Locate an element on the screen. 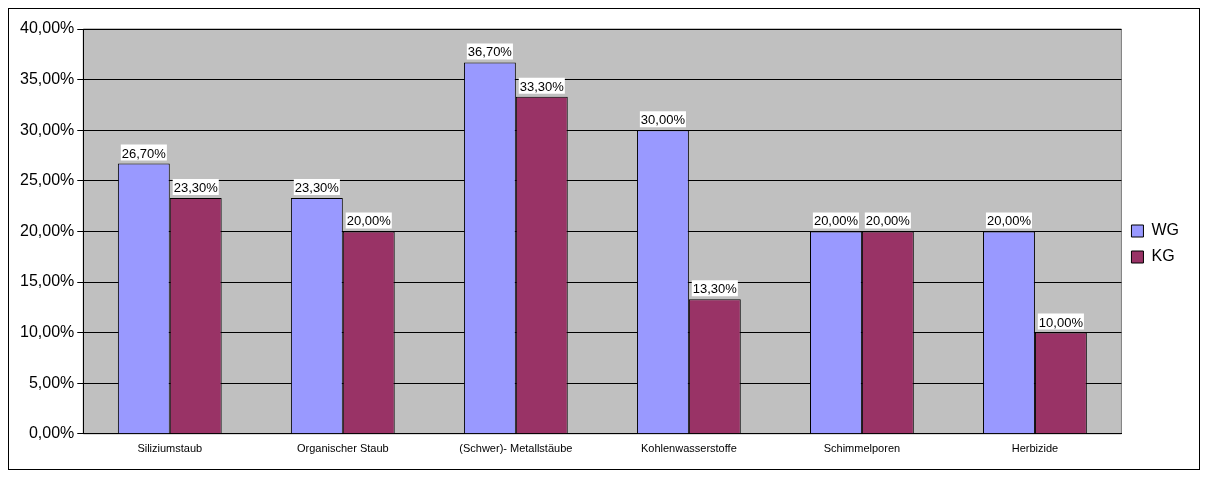 This screenshot has width=1208, height=478. x-tick-label: Kohlenwasserstoffe is located at coordinates (688, 448).